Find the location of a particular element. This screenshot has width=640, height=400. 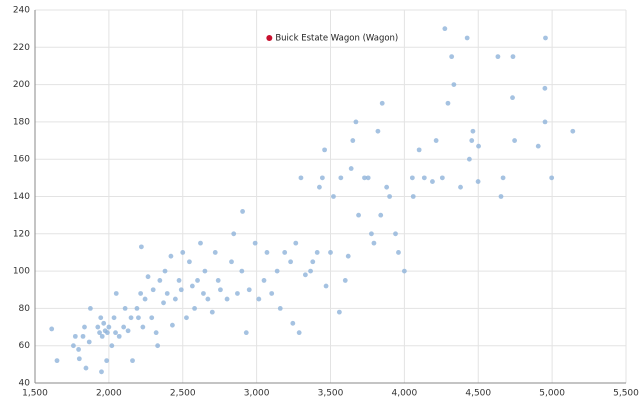

x-tick-label: 5,000 is located at coordinates (552, 394).